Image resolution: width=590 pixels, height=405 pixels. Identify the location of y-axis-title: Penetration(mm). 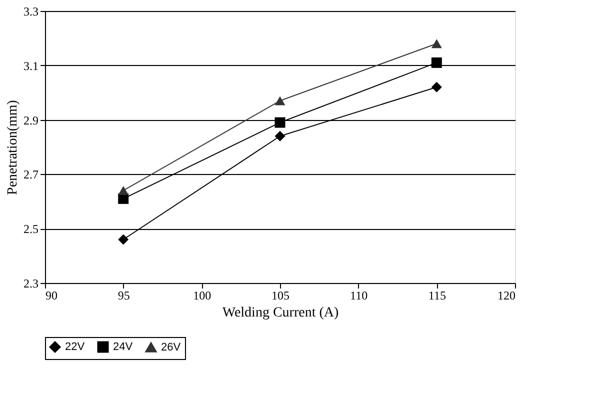
(13, 147).